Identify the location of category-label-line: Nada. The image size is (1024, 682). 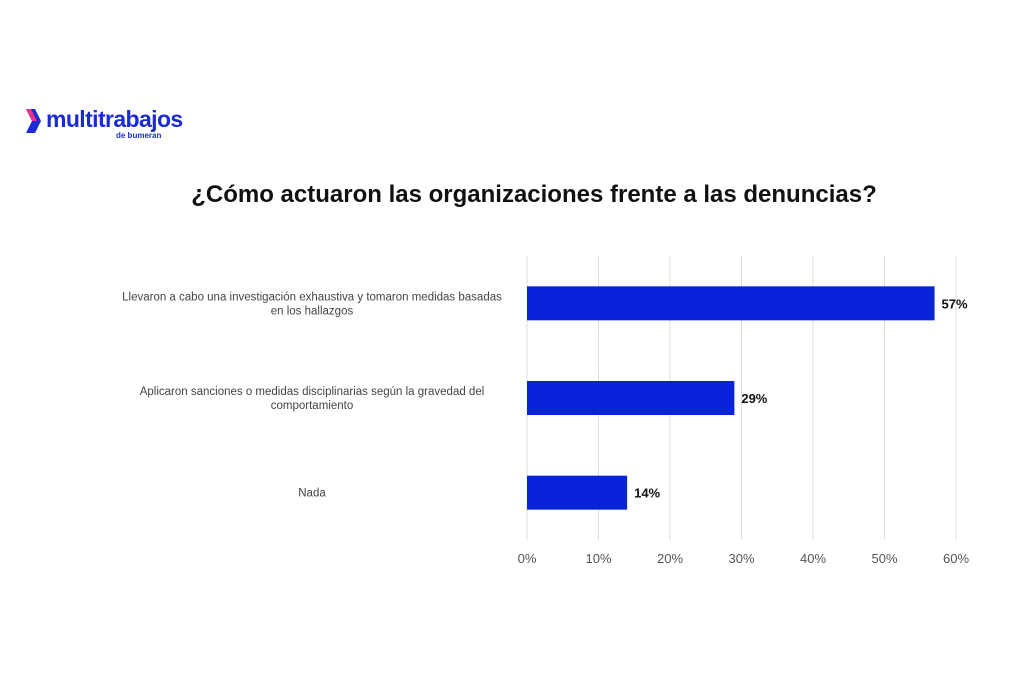
(312, 494).